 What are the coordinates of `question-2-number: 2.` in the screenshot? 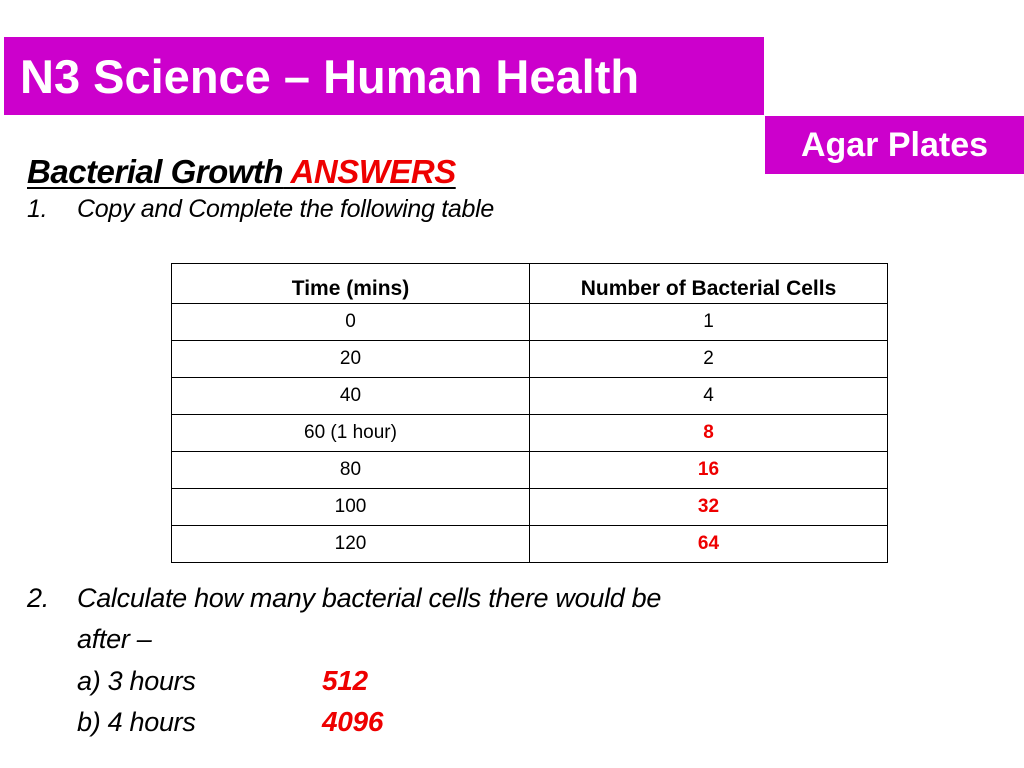 It's located at (38, 598).